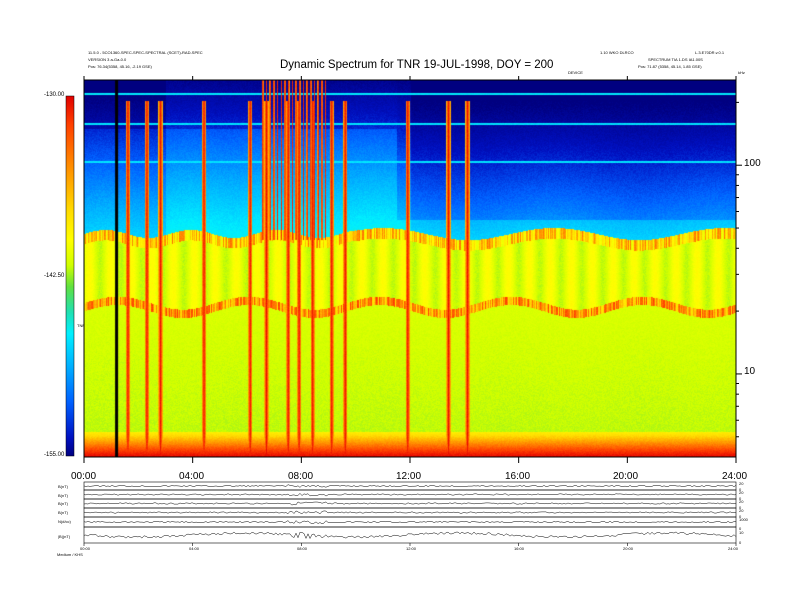 The height and width of the screenshot is (612, 792). What do you see at coordinates (710, 52) in the screenshot?
I see `header-right-top-b: L.3.E70DR.v.0.1` at bounding box center [710, 52].